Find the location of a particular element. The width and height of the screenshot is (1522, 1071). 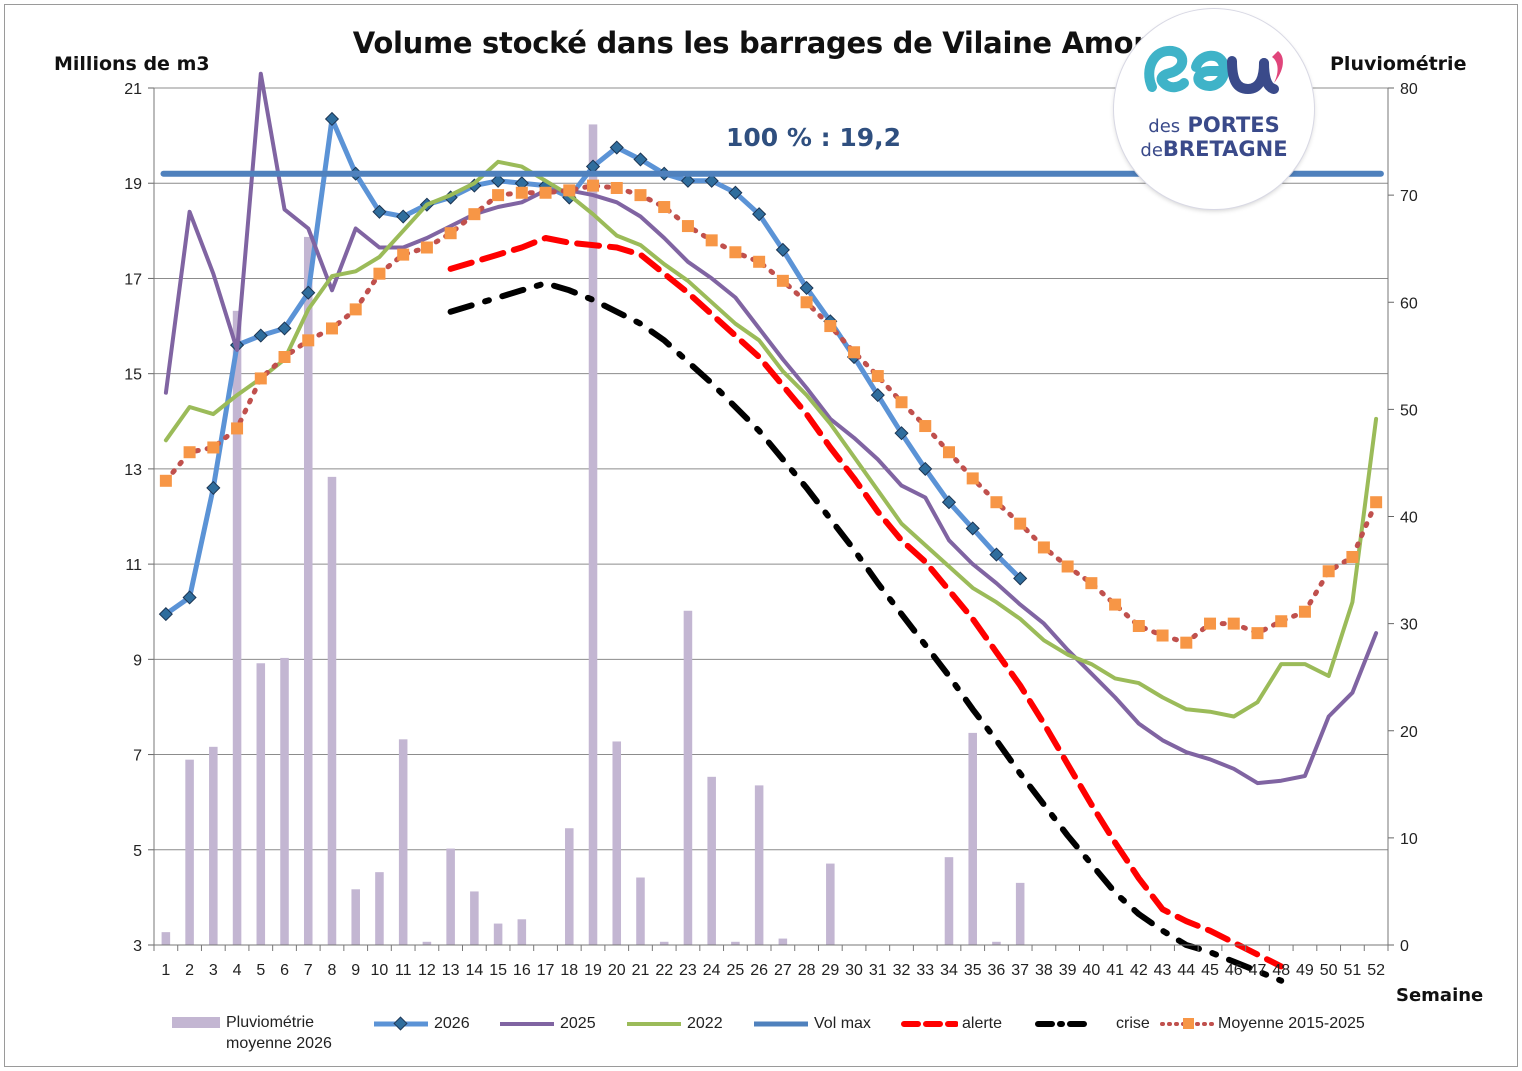

x-tick-label: 49 is located at coordinates (1305, 970).